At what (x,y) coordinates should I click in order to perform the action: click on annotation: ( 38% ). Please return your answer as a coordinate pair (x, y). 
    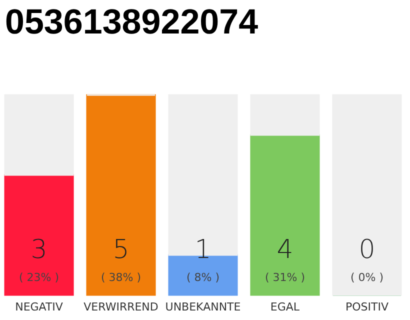
    Looking at the image, I should click on (121, 277).